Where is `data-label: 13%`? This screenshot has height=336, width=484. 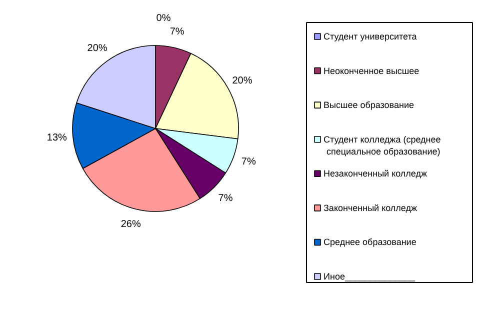
data-label: 13% is located at coordinates (57, 138).